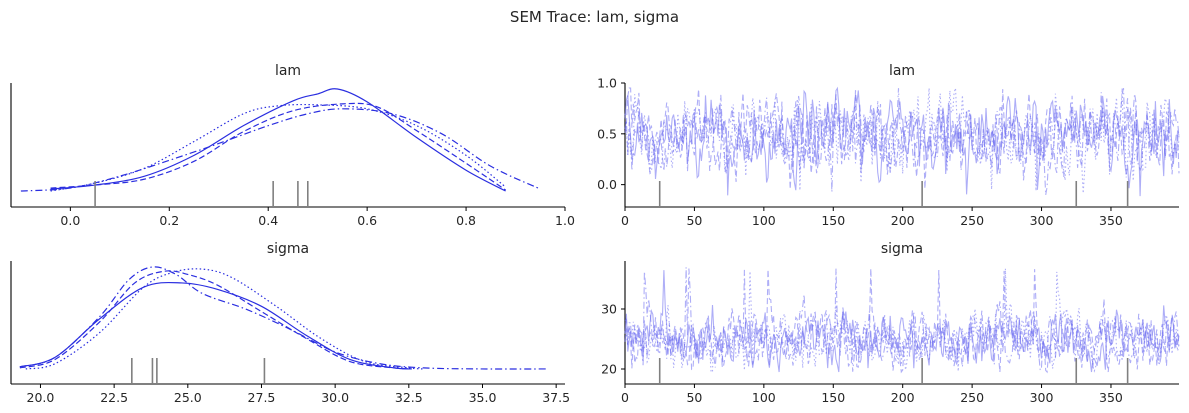 The width and height of the screenshot is (1189, 413). What do you see at coordinates (594, 17) in the screenshot?
I see `figure-title: SEM Trace: lam, sigma` at bounding box center [594, 17].